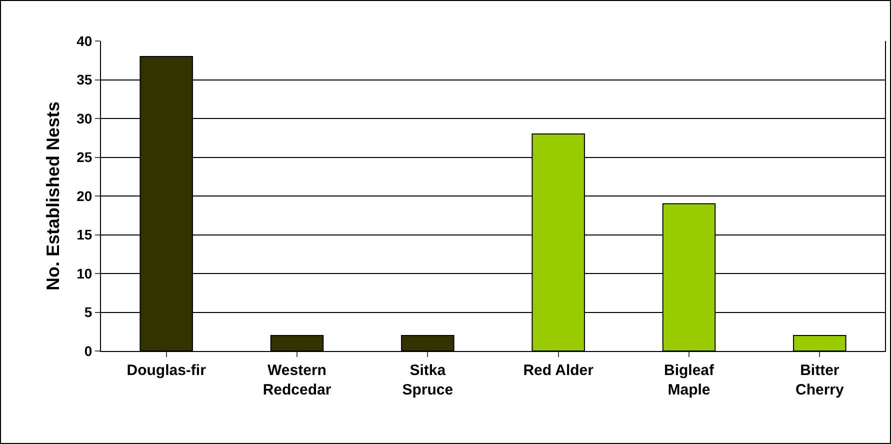  What do you see at coordinates (84, 273) in the screenshot?
I see `y-tick-label: 10` at bounding box center [84, 273].